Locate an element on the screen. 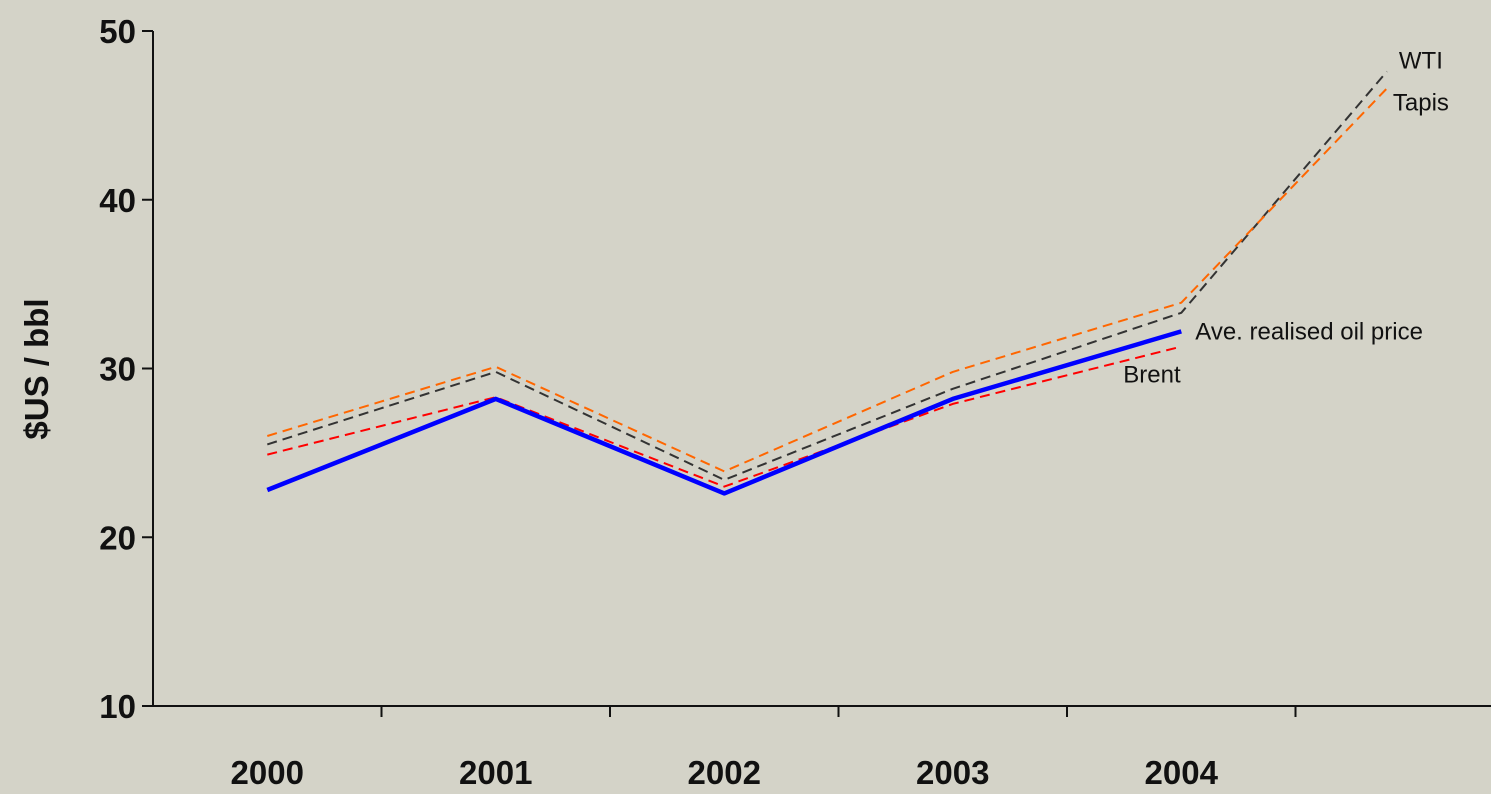 The width and height of the screenshot is (1491, 794). series-line-brent is located at coordinates (724, 416).